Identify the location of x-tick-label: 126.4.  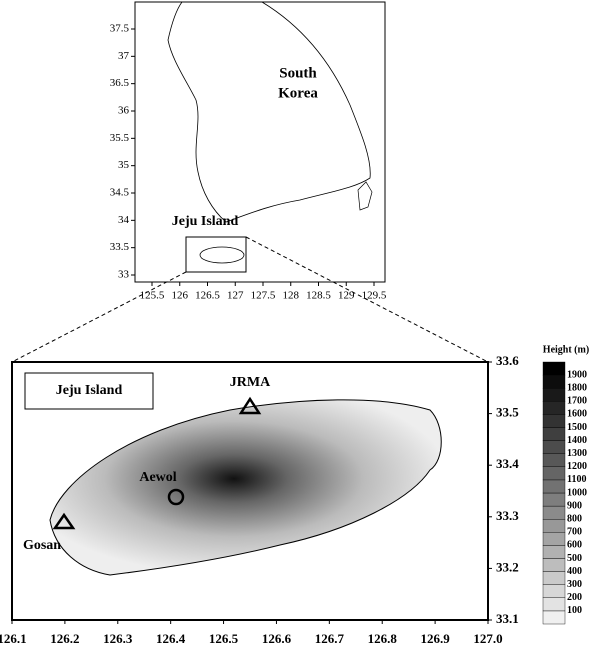
(171, 638).